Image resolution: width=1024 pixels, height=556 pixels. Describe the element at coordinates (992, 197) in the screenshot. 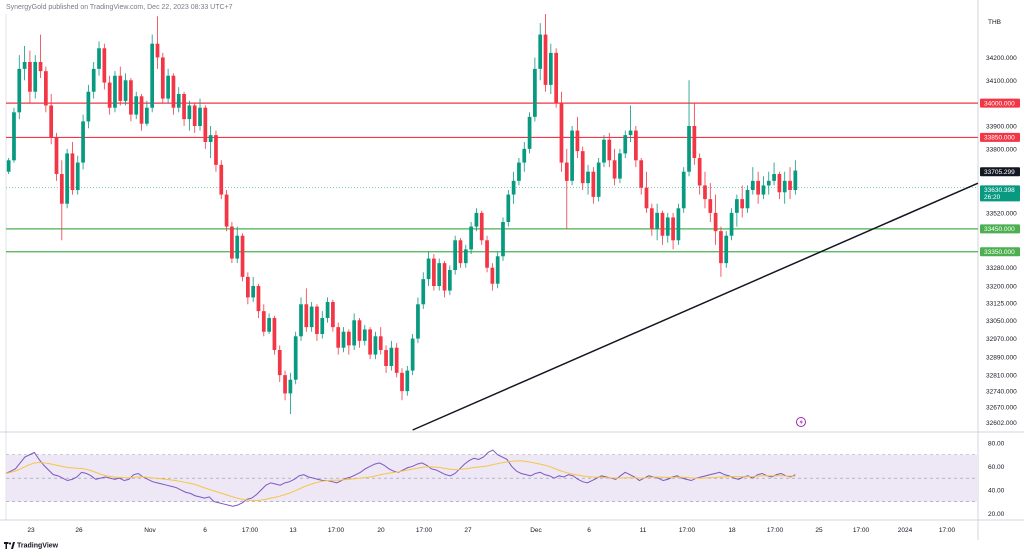

I see `current-price-label-text: 26:20` at that location.